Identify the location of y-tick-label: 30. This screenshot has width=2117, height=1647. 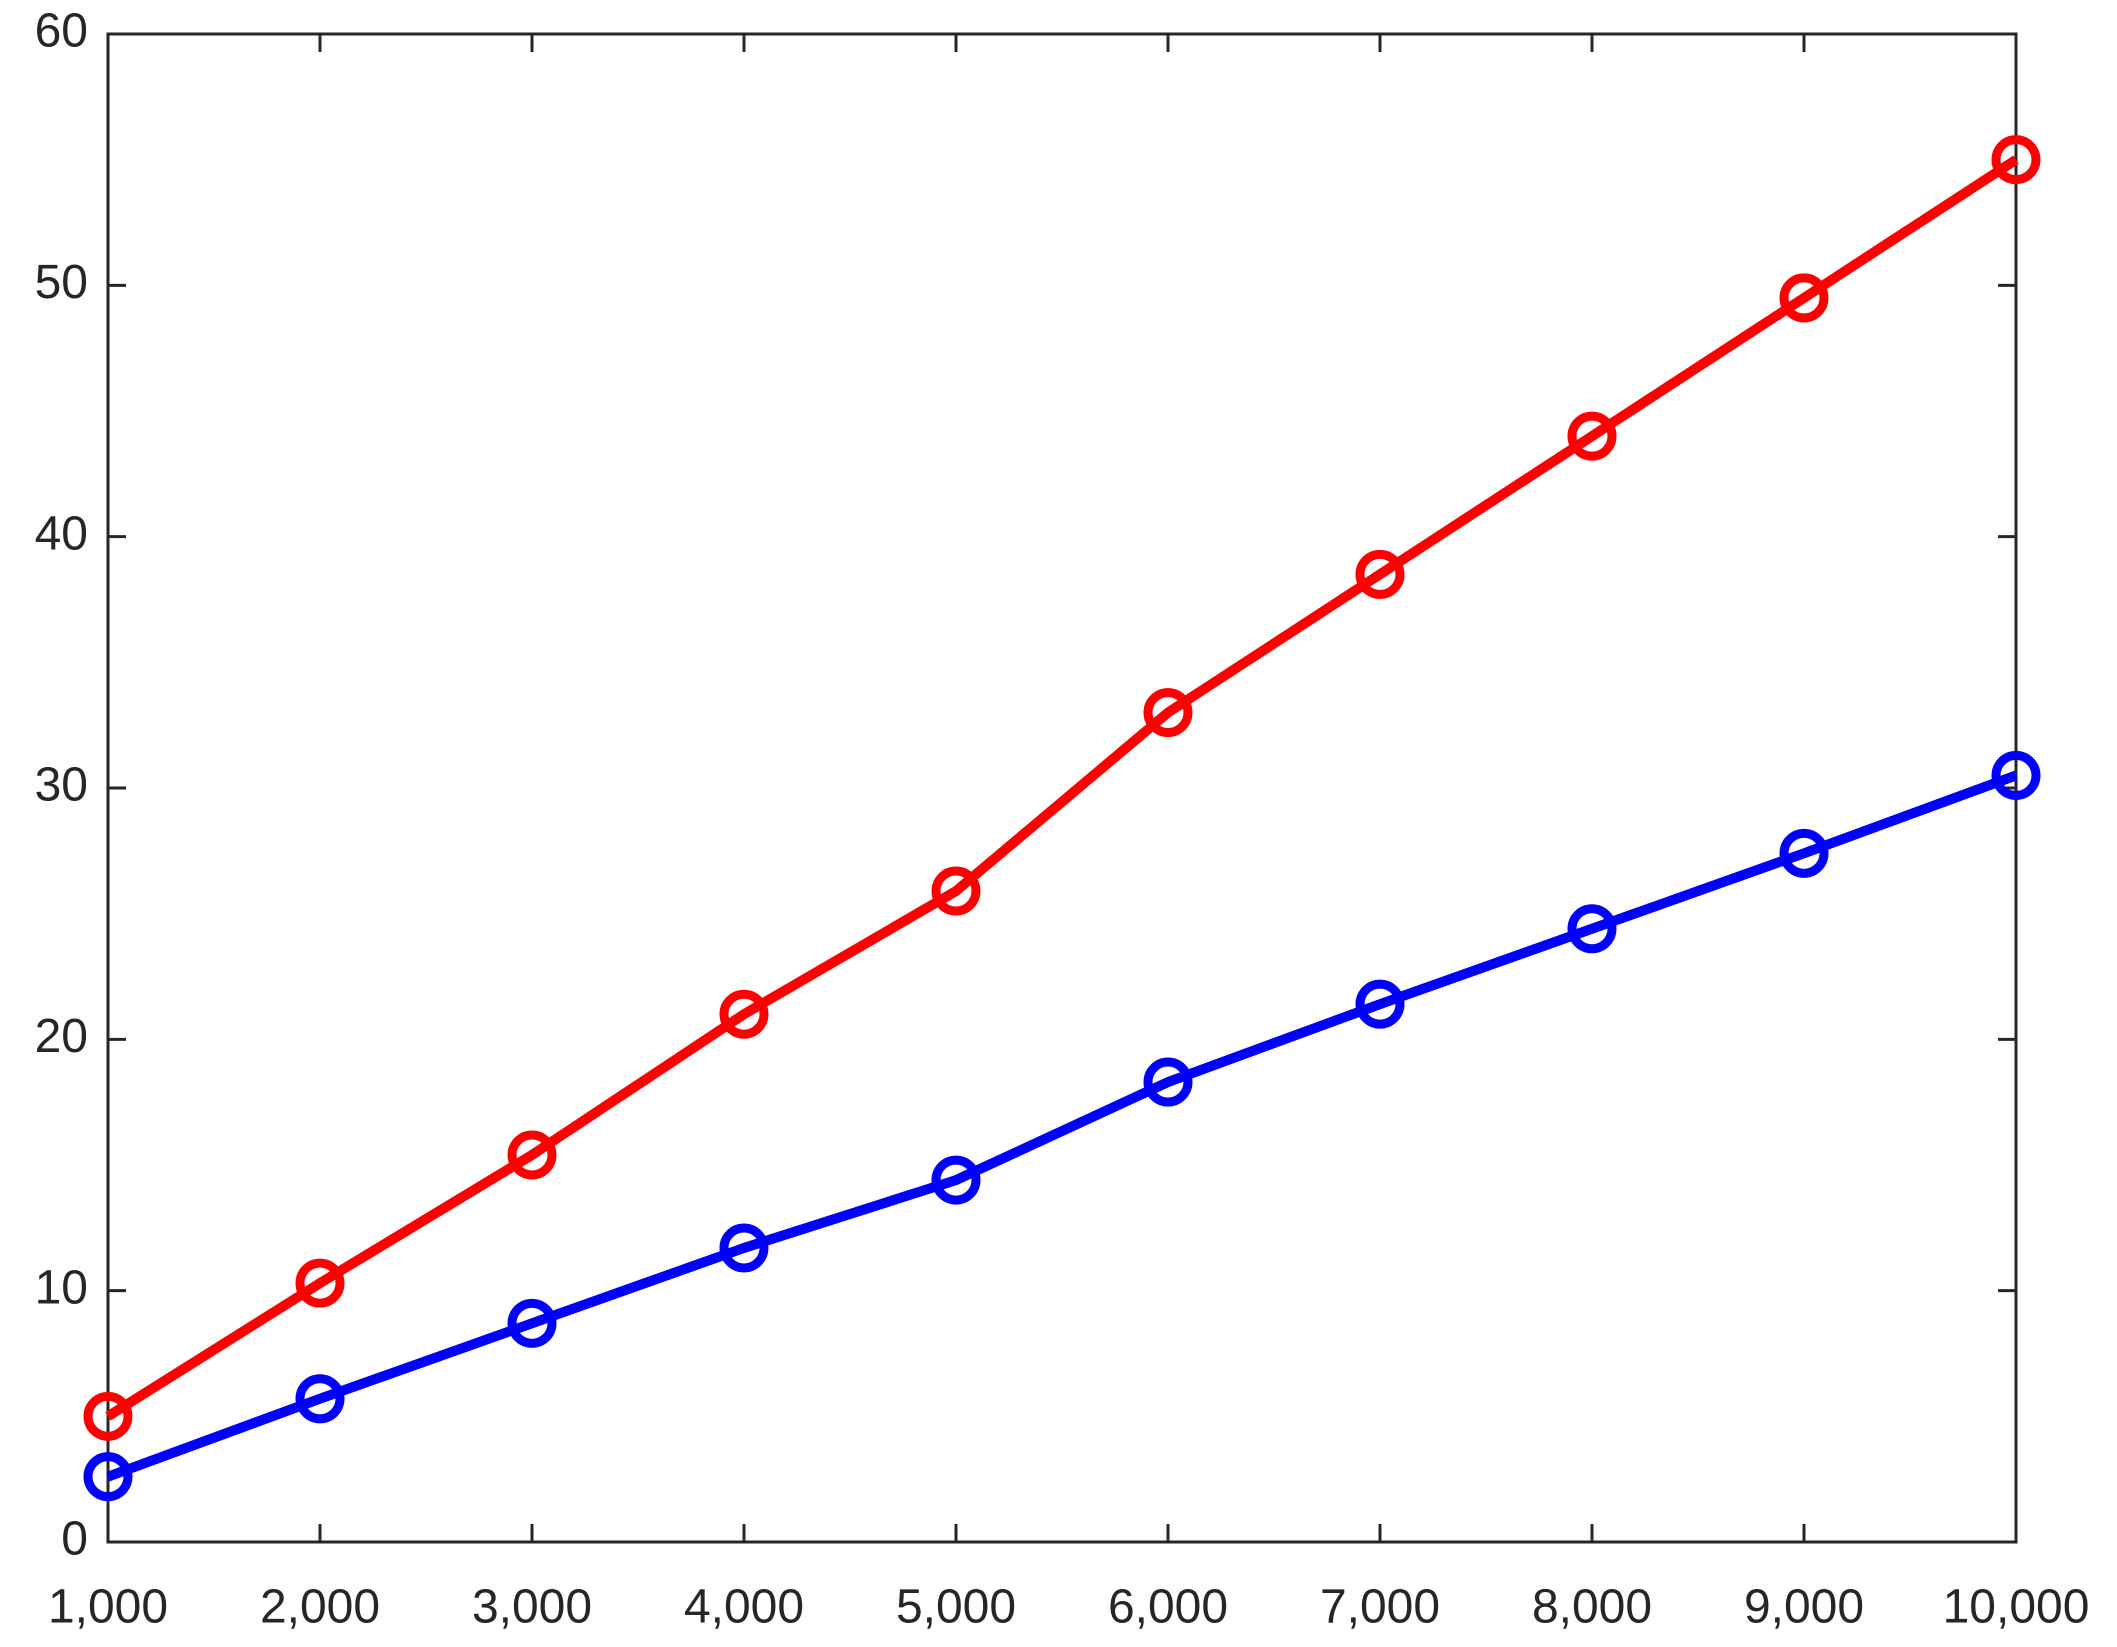
(61, 785).